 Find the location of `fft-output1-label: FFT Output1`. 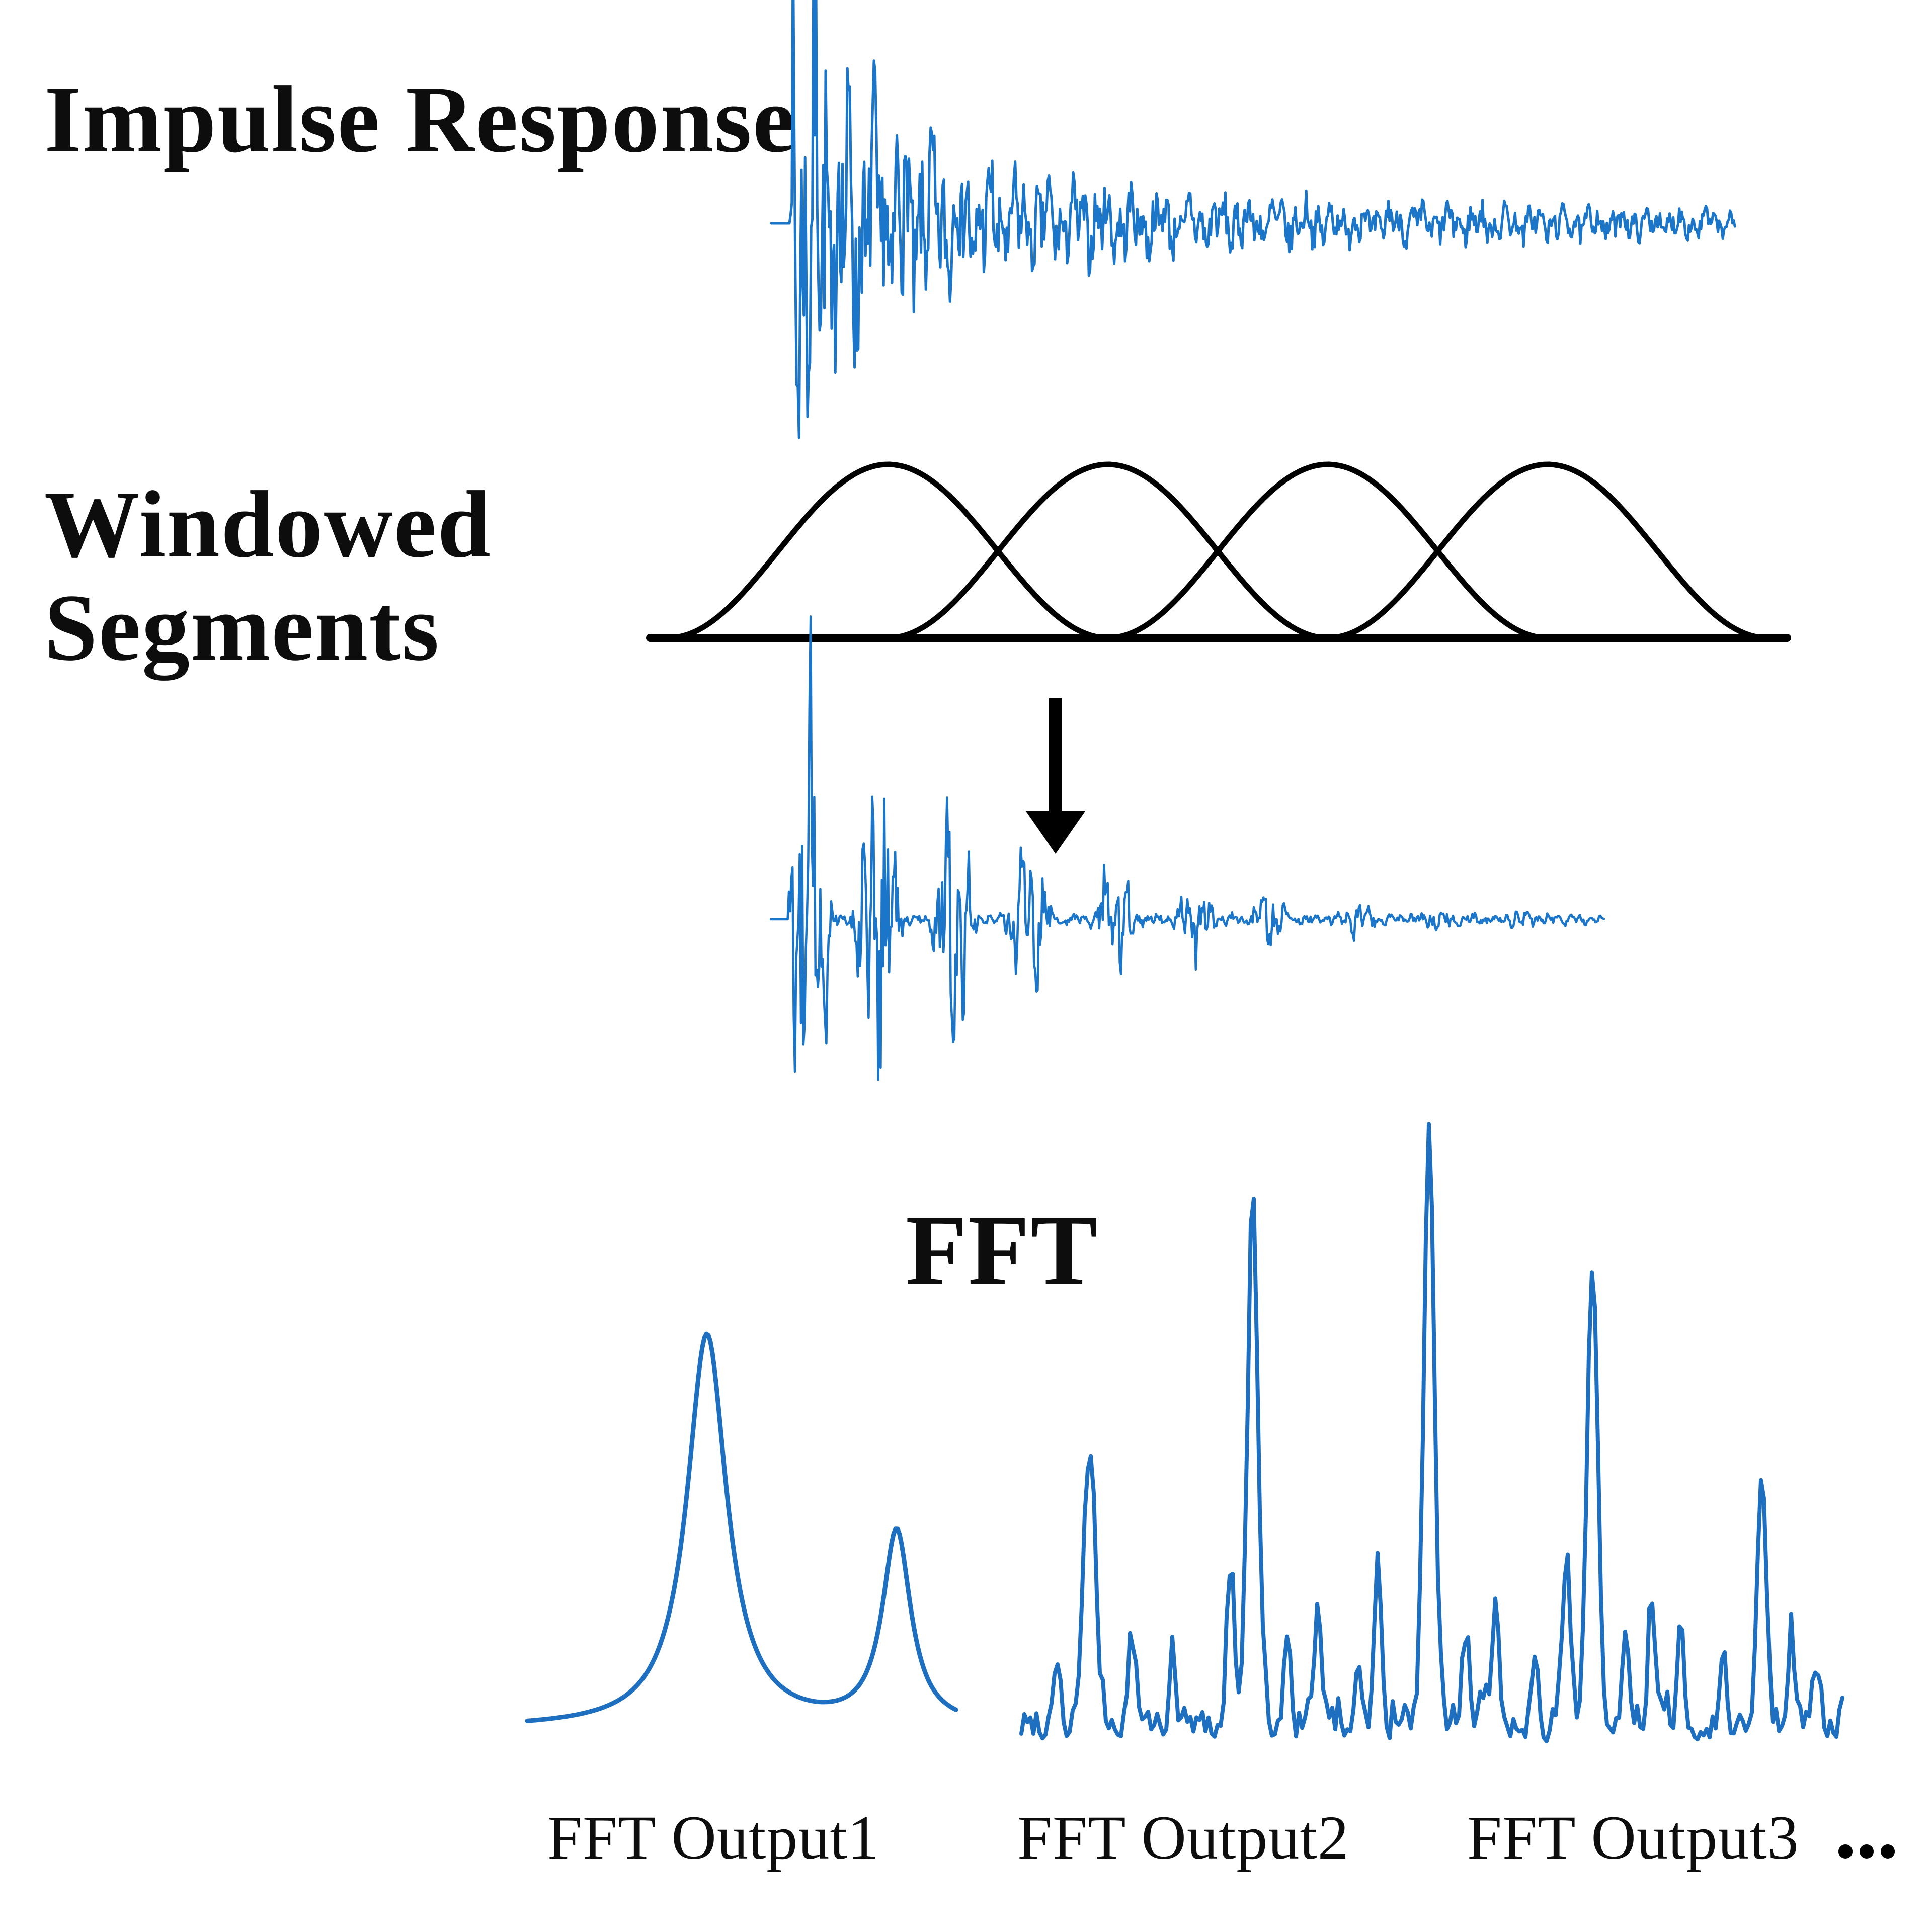

fft-output1-label: FFT Output1 is located at coordinates (713, 1837).